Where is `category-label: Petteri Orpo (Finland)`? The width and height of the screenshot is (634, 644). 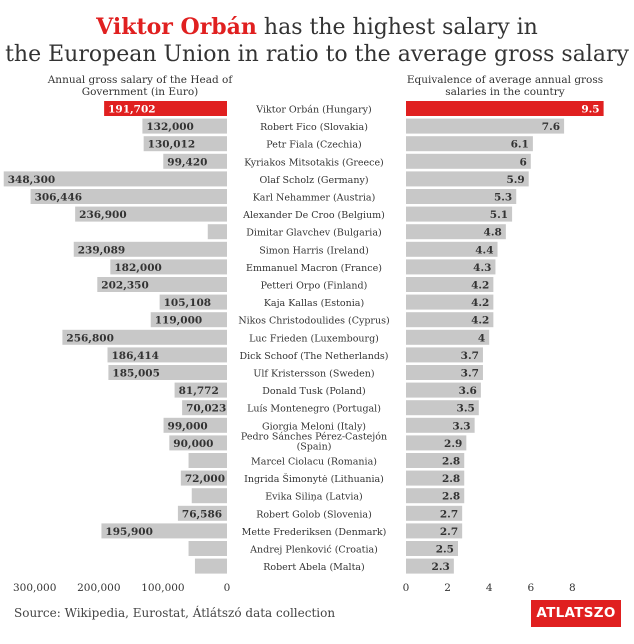 category-label: Petteri Orpo (Finland) is located at coordinates (314, 286).